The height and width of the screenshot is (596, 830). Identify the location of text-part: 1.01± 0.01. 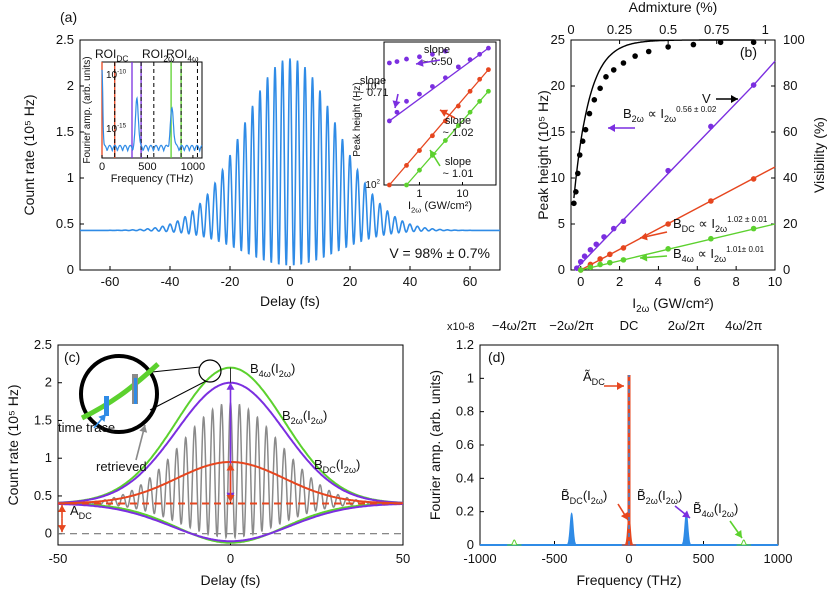
(745, 249).